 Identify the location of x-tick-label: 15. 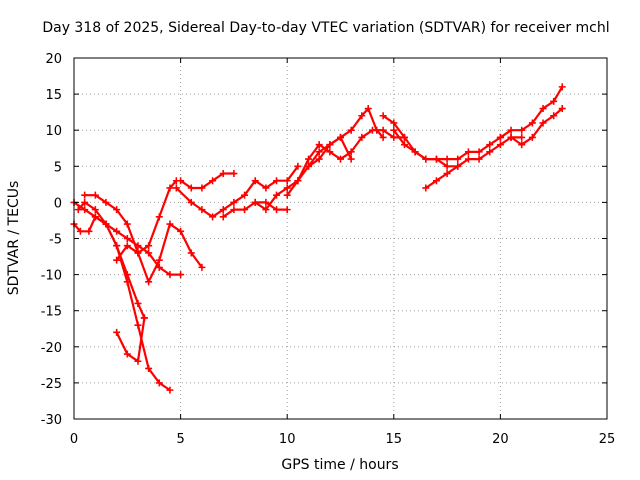
(394, 439).